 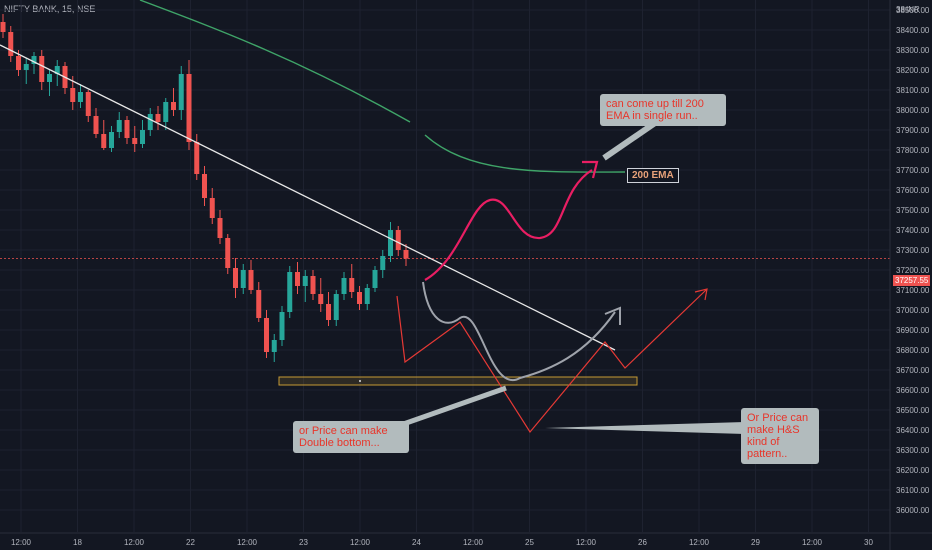 What do you see at coordinates (913, 390) in the screenshot?
I see `y-tick-label: 36600.00` at bounding box center [913, 390].